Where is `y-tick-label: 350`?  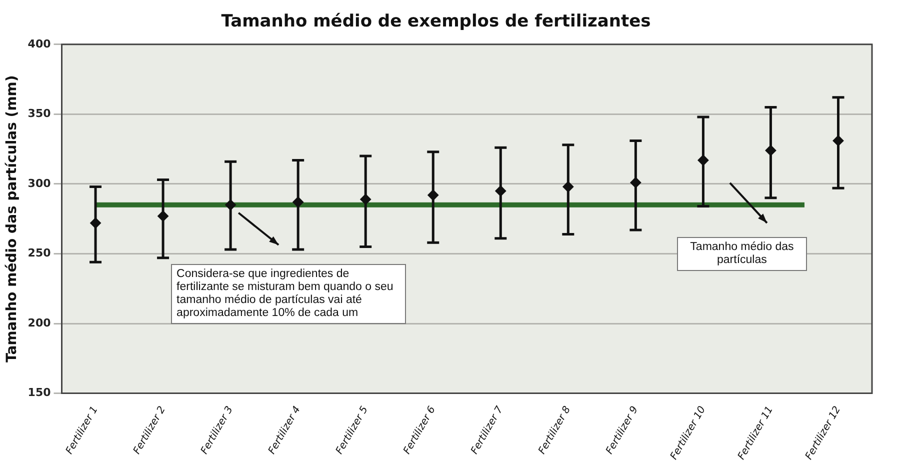 y-tick-label: 350 is located at coordinates (40, 113).